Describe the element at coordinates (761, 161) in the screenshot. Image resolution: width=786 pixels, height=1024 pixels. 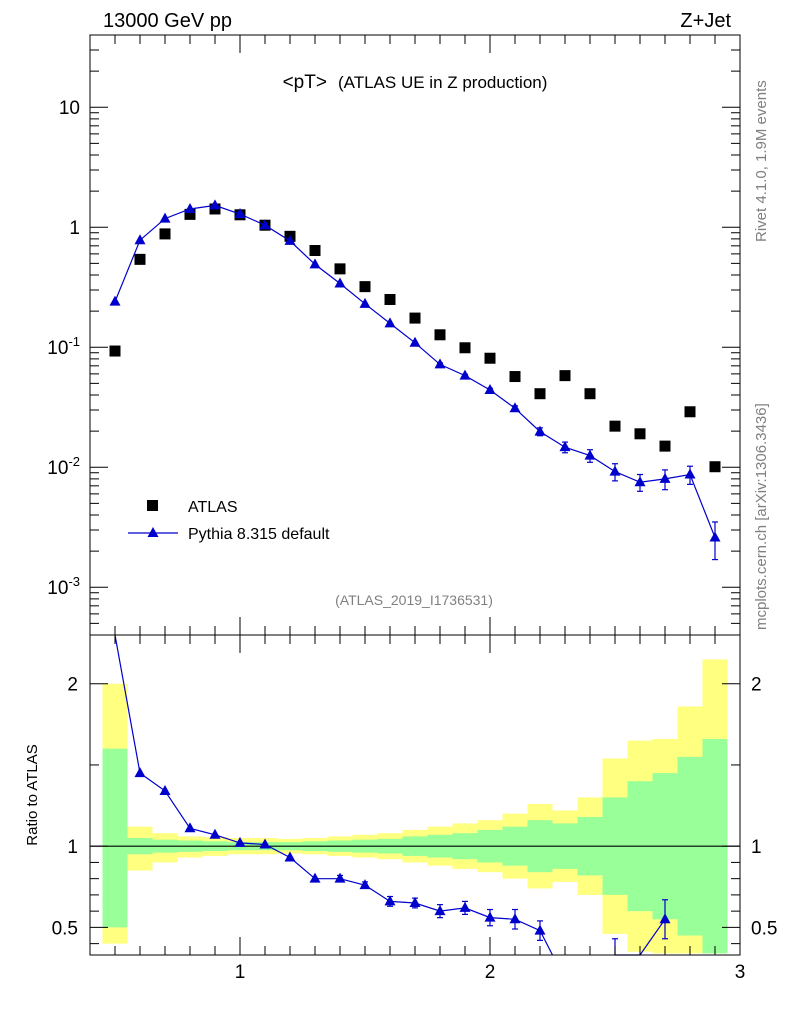
I see `rivet-version-label: Rivet 4.1.0, 1.9M events` at that location.